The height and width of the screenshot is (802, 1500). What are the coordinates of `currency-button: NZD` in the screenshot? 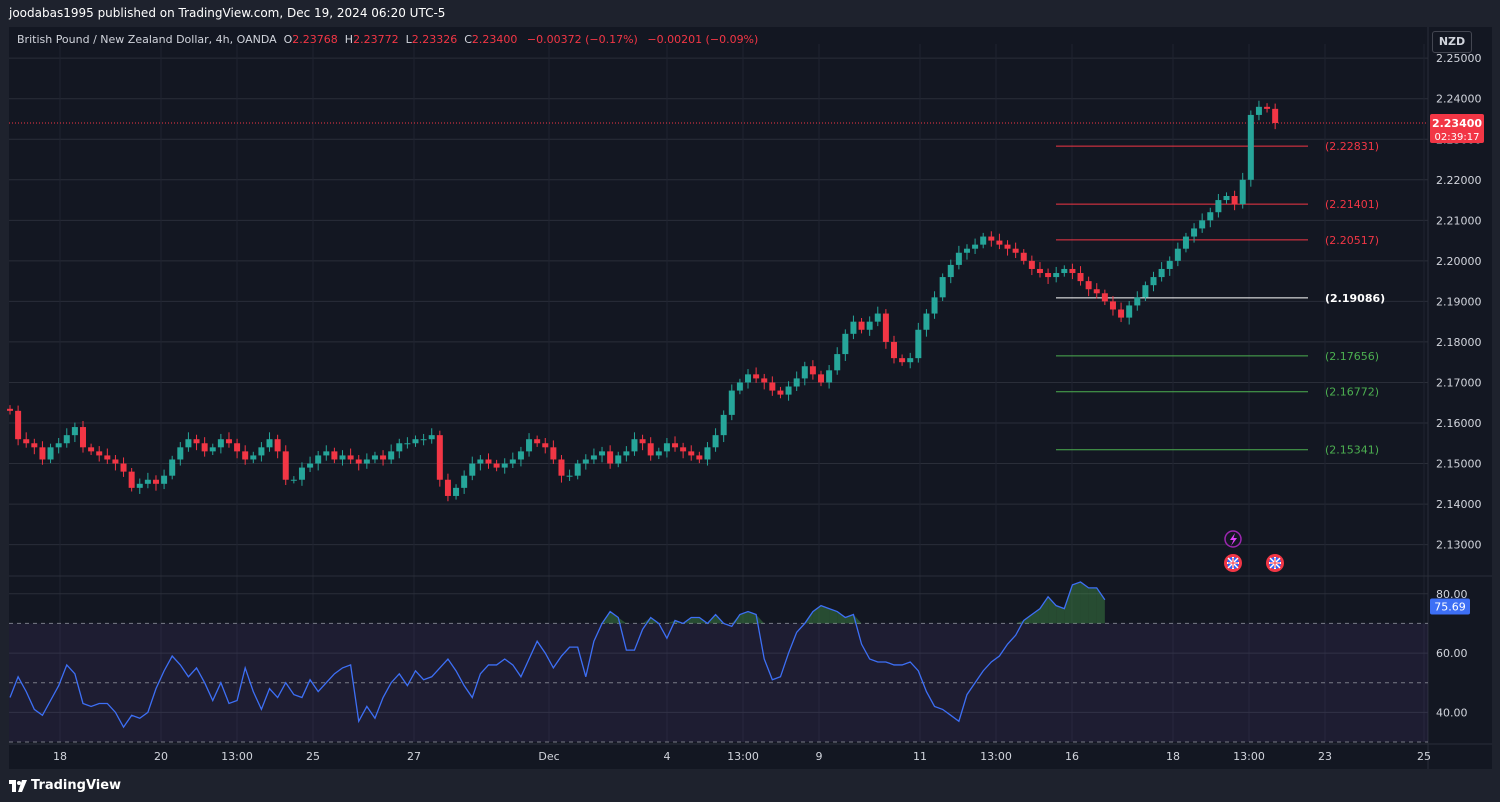 It's located at (1452, 42).